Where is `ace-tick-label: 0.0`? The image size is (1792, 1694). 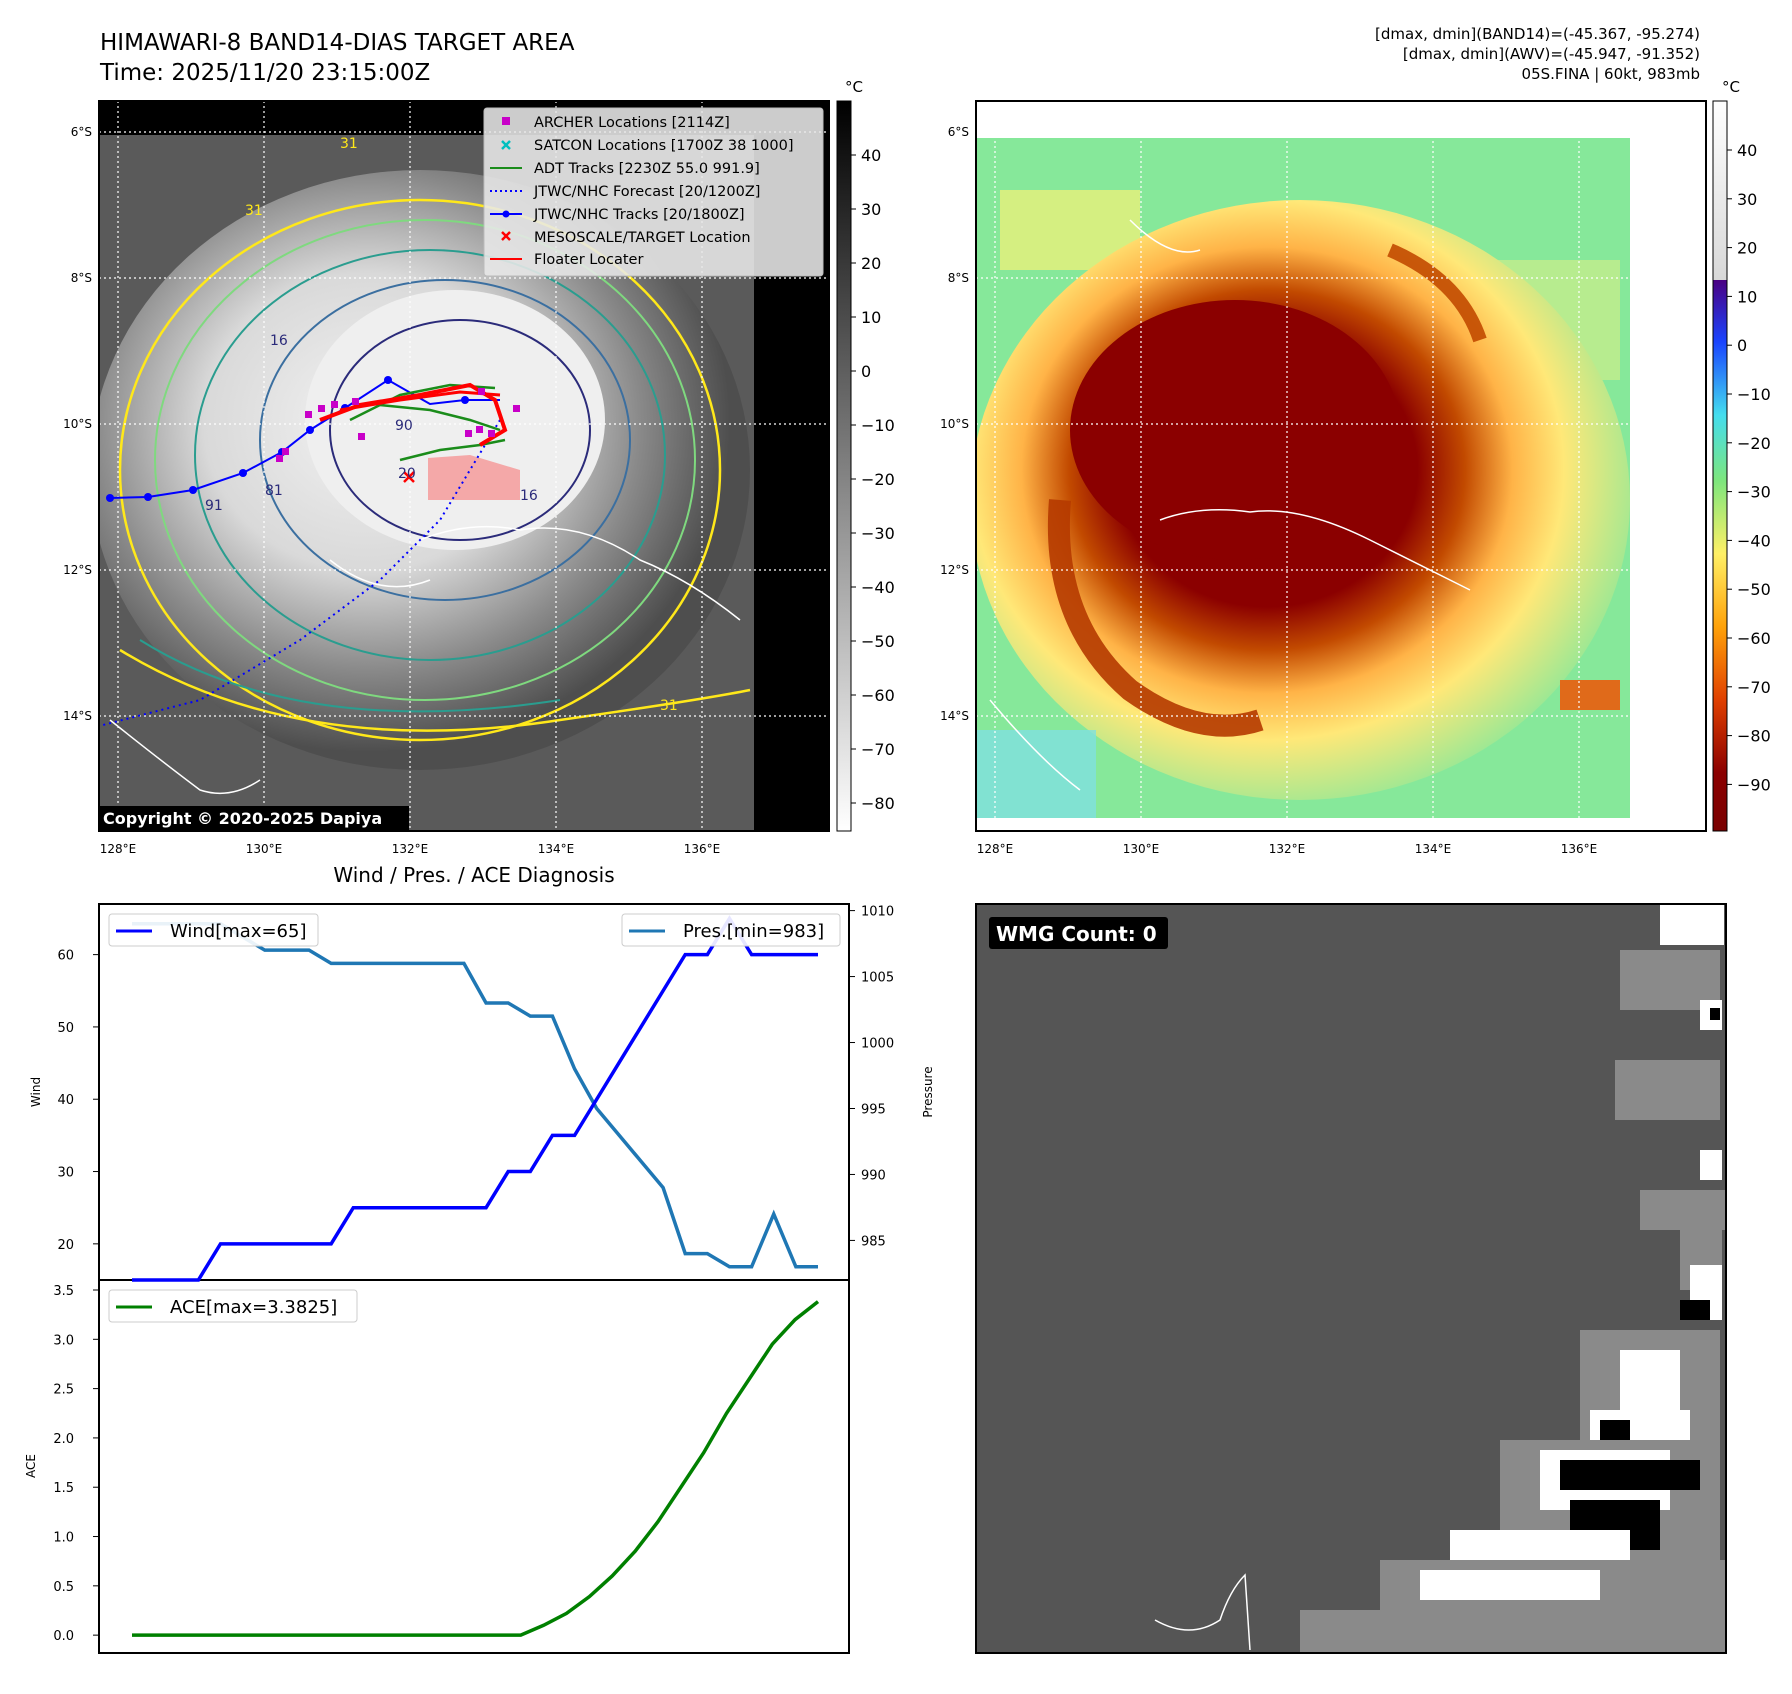
ace-tick-label: 0.0 is located at coordinates (63, 1636).